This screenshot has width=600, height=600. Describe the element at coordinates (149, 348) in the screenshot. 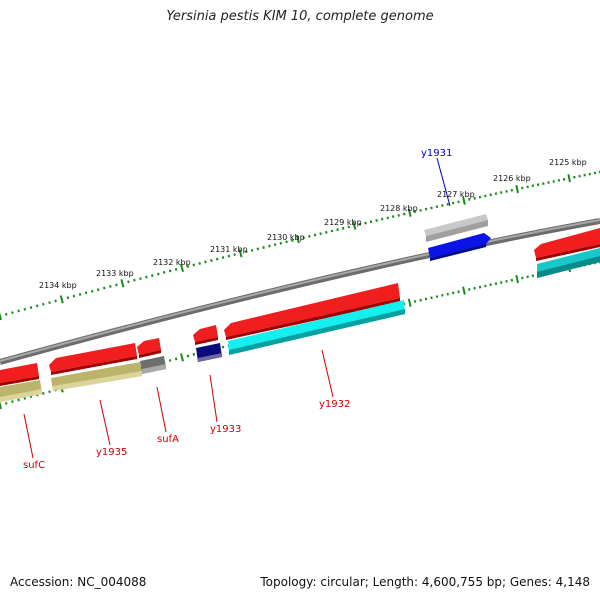

I see `feature-sufA-outer` at that location.